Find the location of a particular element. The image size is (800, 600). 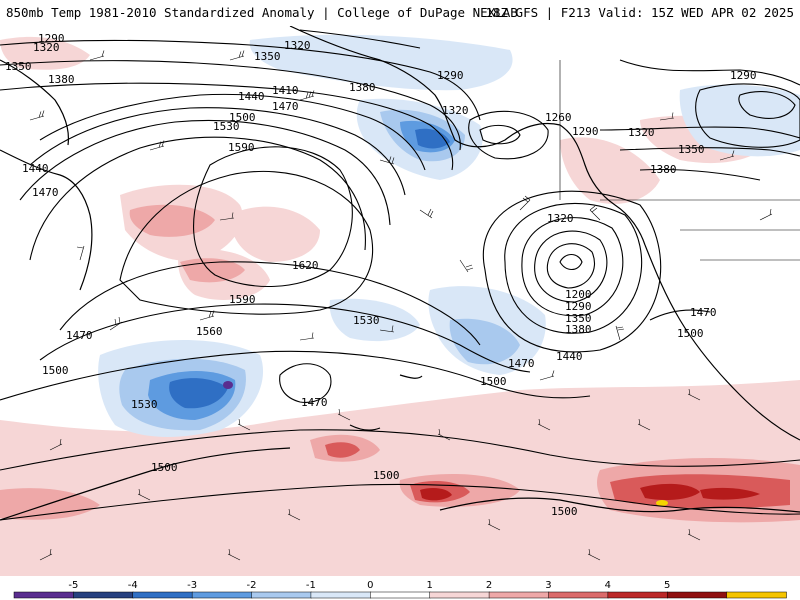

colorbar-tick-label: -4 is located at coordinates (133, 585).